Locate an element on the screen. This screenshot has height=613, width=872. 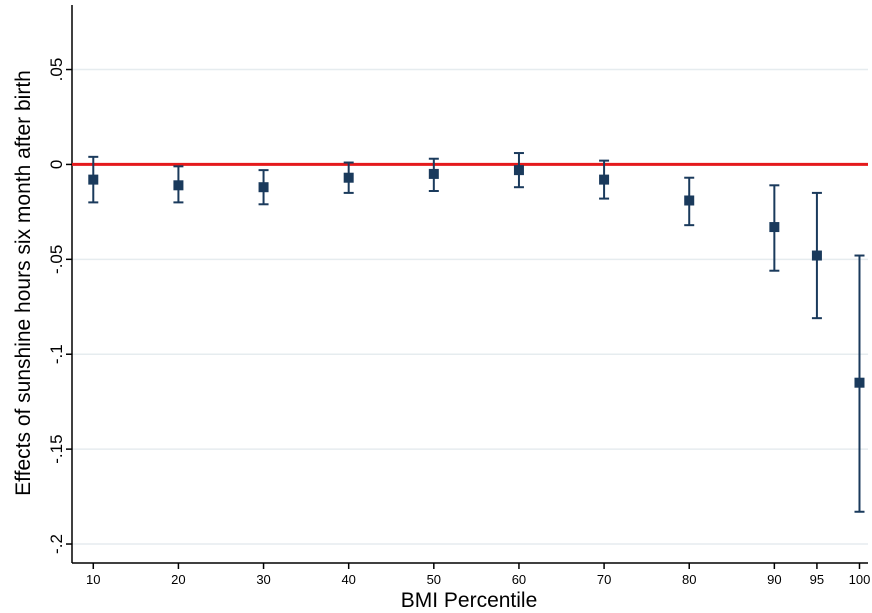
y-tick-label: -.05 is located at coordinates (56, 259).